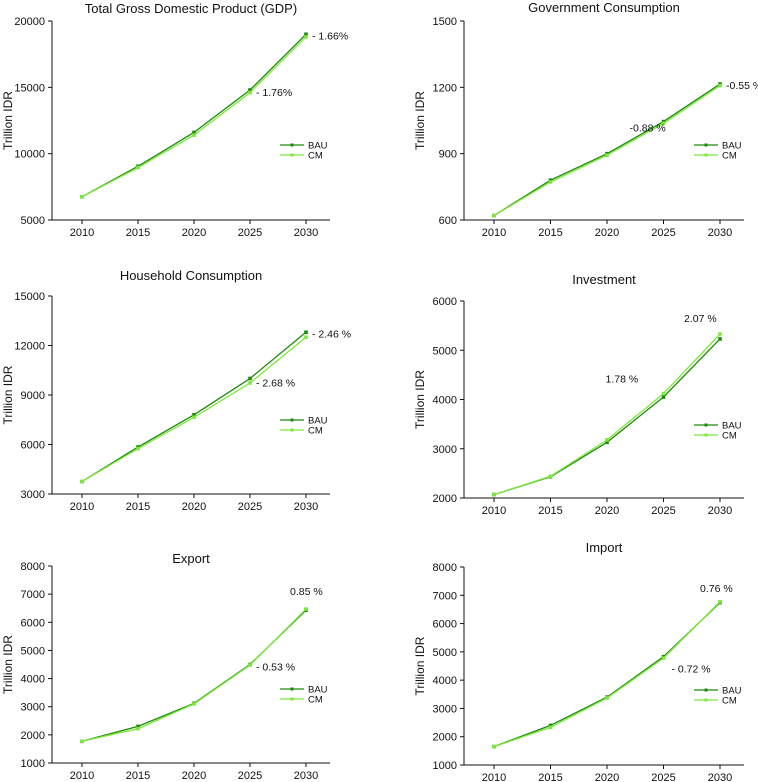 This screenshot has height=782, width=758. Describe the element at coordinates (742, 86) in the screenshot. I see `annotation-label: -0.55 %` at that location.